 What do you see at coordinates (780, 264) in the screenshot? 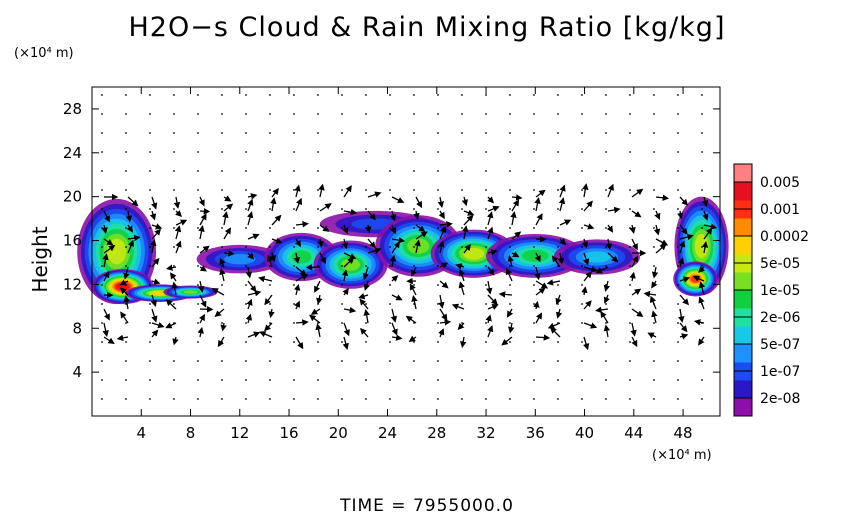
I see `colorbar-label: 5e-05` at bounding box center [780, 264].